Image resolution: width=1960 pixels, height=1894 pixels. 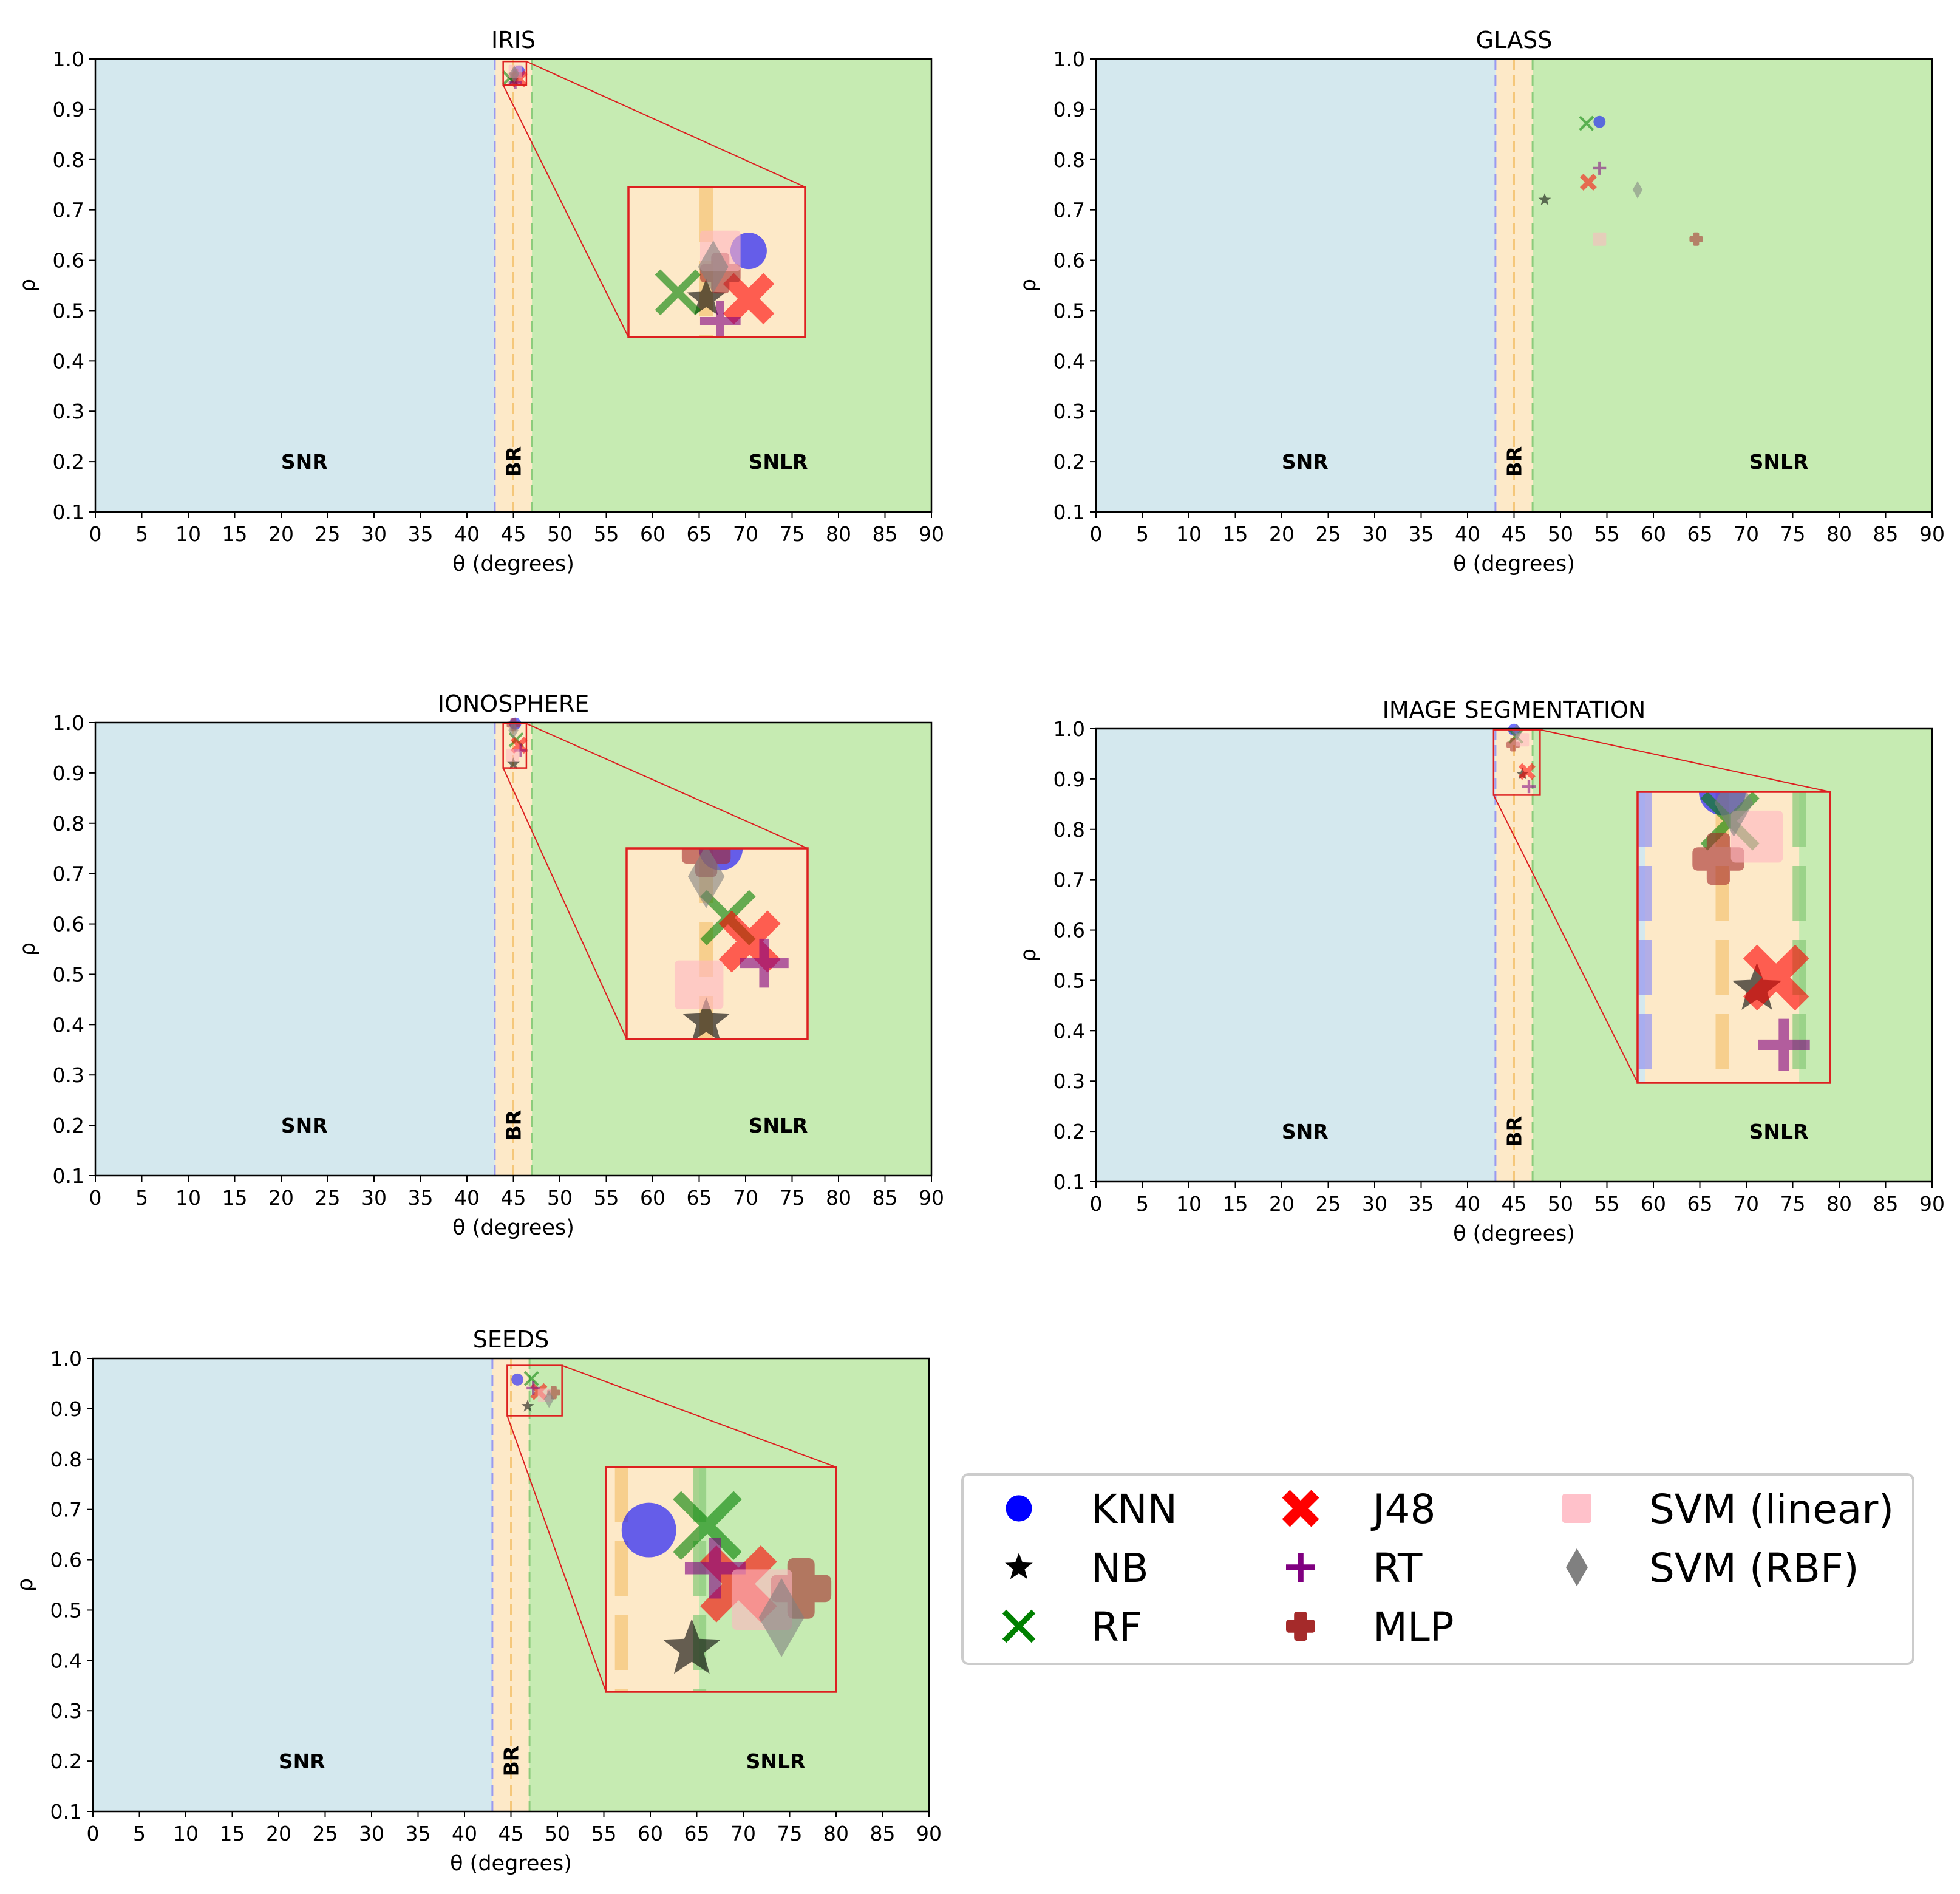 I want to click on inset-region, so click(x=1641, y=937).